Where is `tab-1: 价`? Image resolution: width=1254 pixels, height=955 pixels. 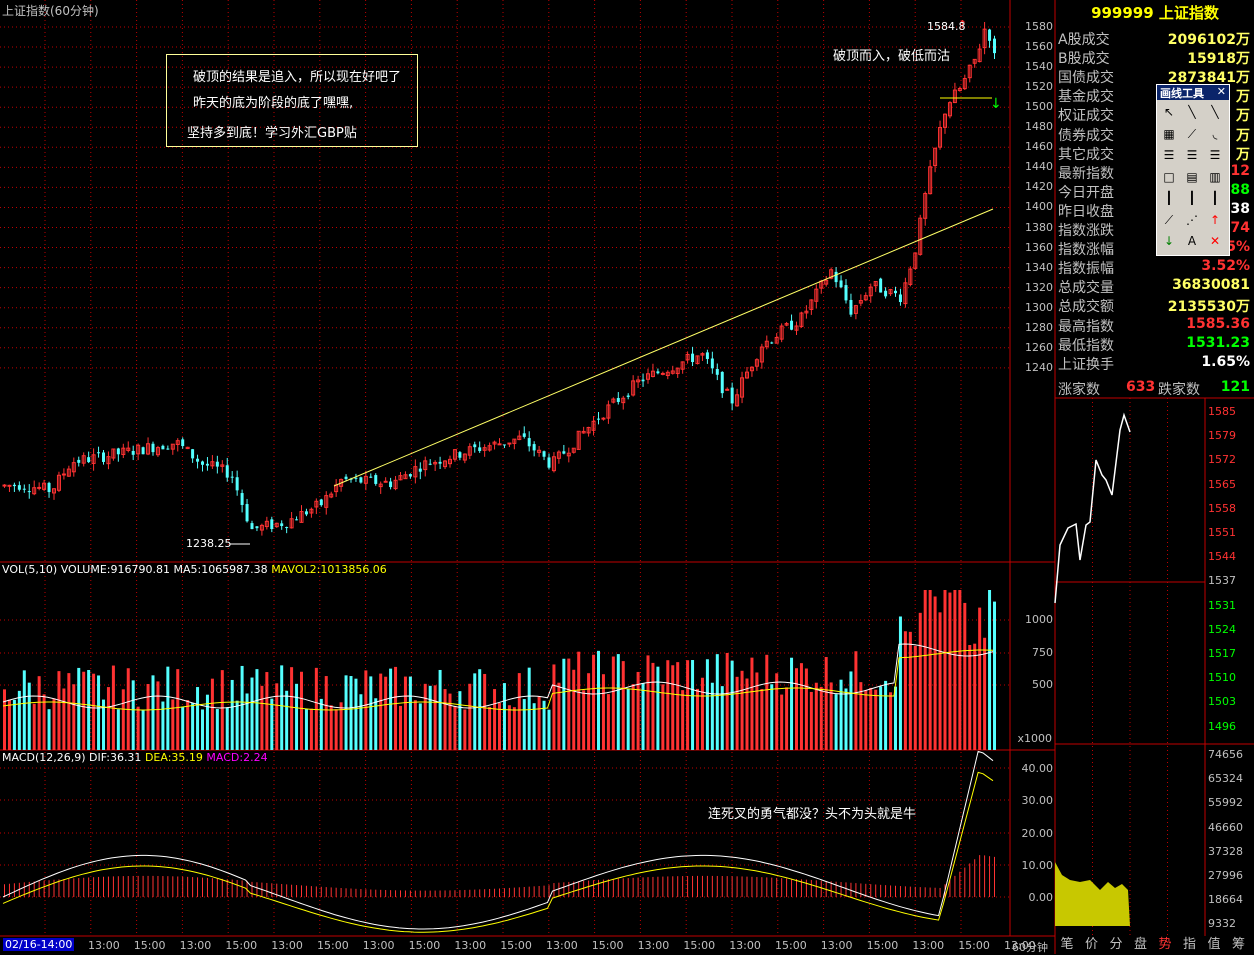 tab-1: 价 is located at coordinates (1091, 944).